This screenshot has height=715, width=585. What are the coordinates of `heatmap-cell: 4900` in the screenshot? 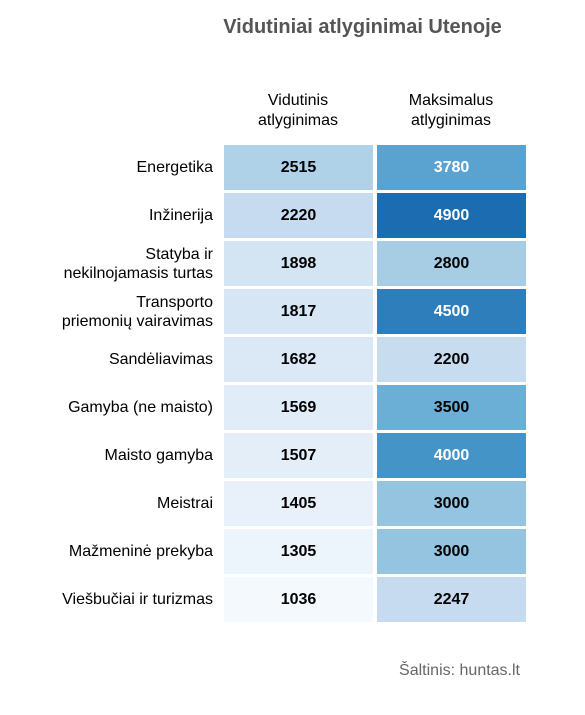 It's located at (451, 215).